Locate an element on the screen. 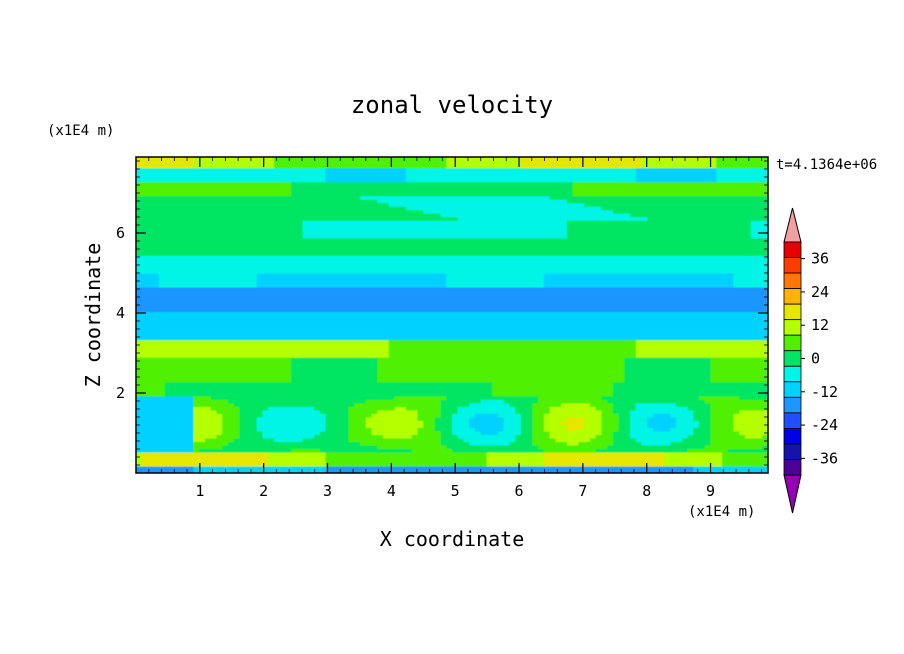  x-tick-label: 6 is located at coordinates (519, 491).